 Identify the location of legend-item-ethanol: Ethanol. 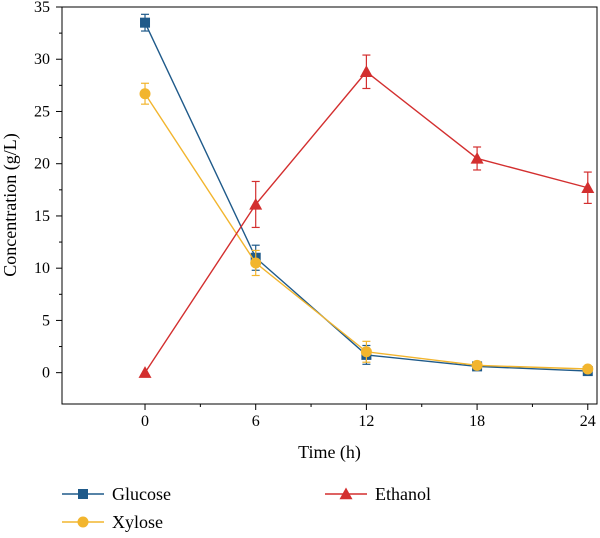
(378, 494).